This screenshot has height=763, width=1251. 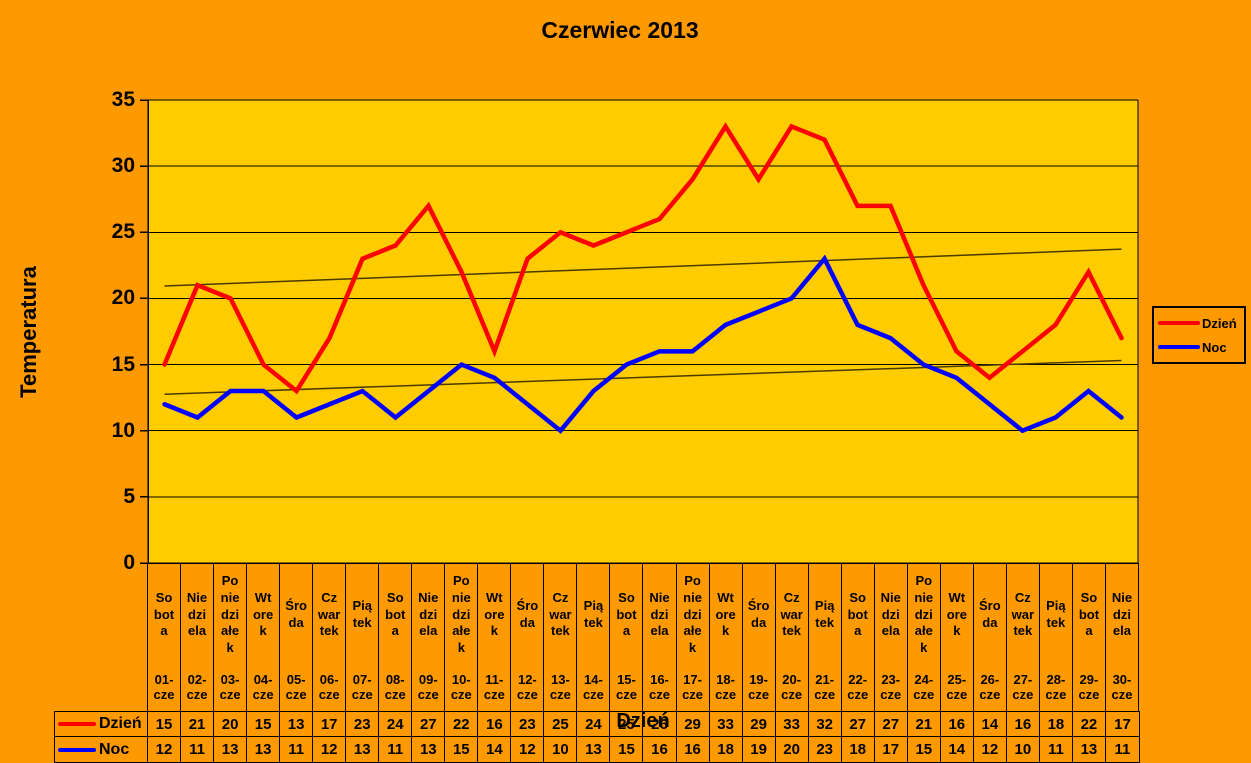 What do you see at coordinates (643, 267) in the screenshot?
I see `trendline-dzien` at bounding box center [643, 267].